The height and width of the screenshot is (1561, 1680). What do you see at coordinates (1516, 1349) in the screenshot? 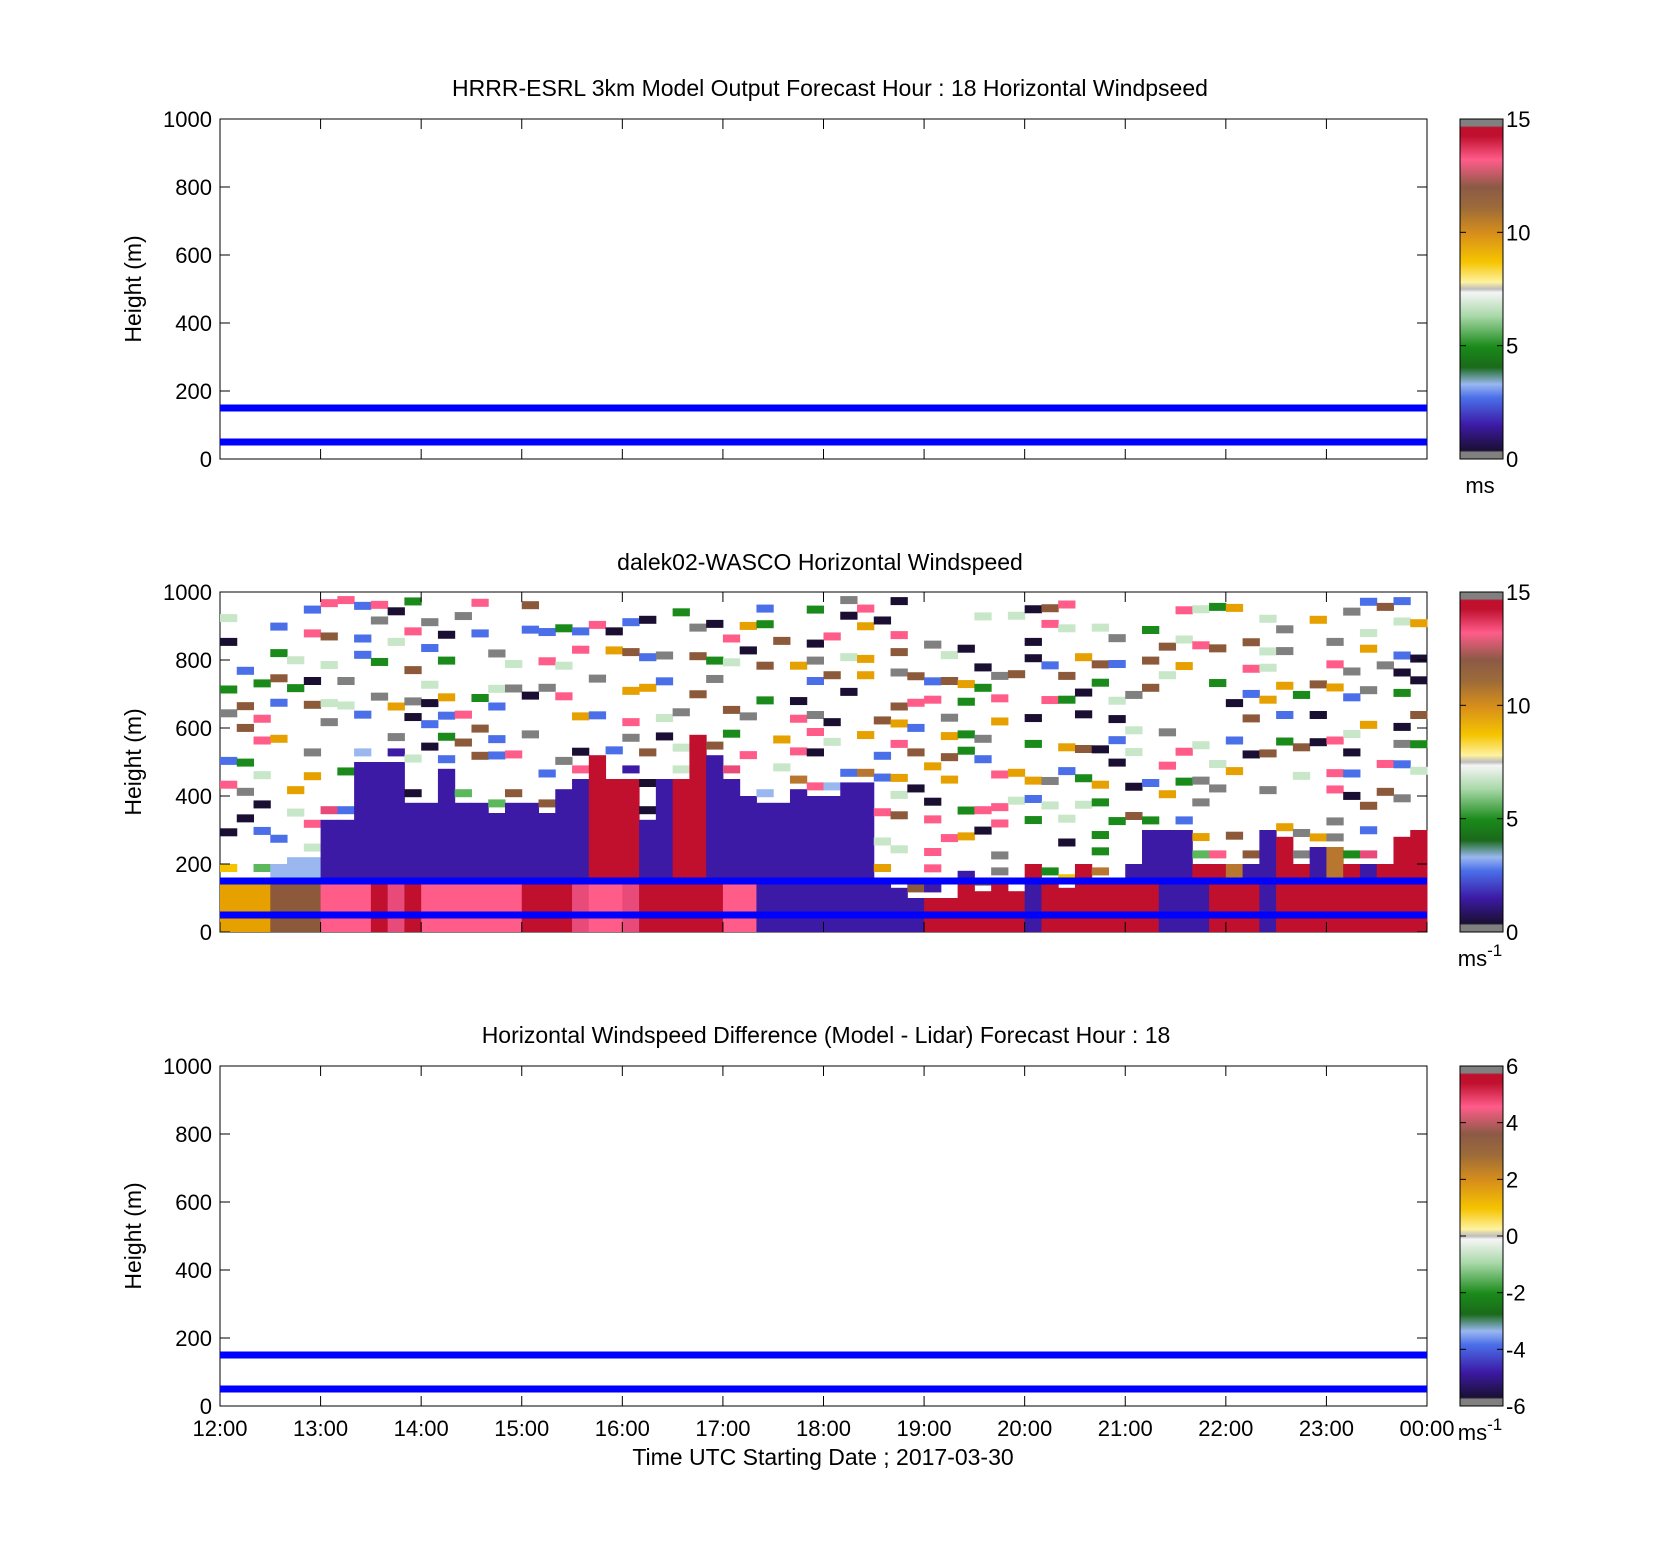
I see `colorbar-tick-label: -4` at bounding box center [1516, 1349].